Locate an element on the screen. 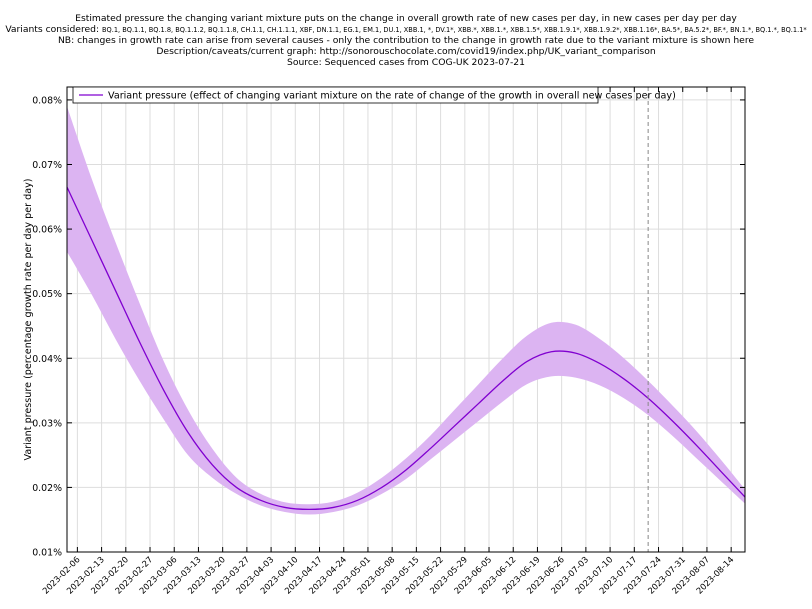  y-tick-label: 0.06% is located at coordinates (47, 230).